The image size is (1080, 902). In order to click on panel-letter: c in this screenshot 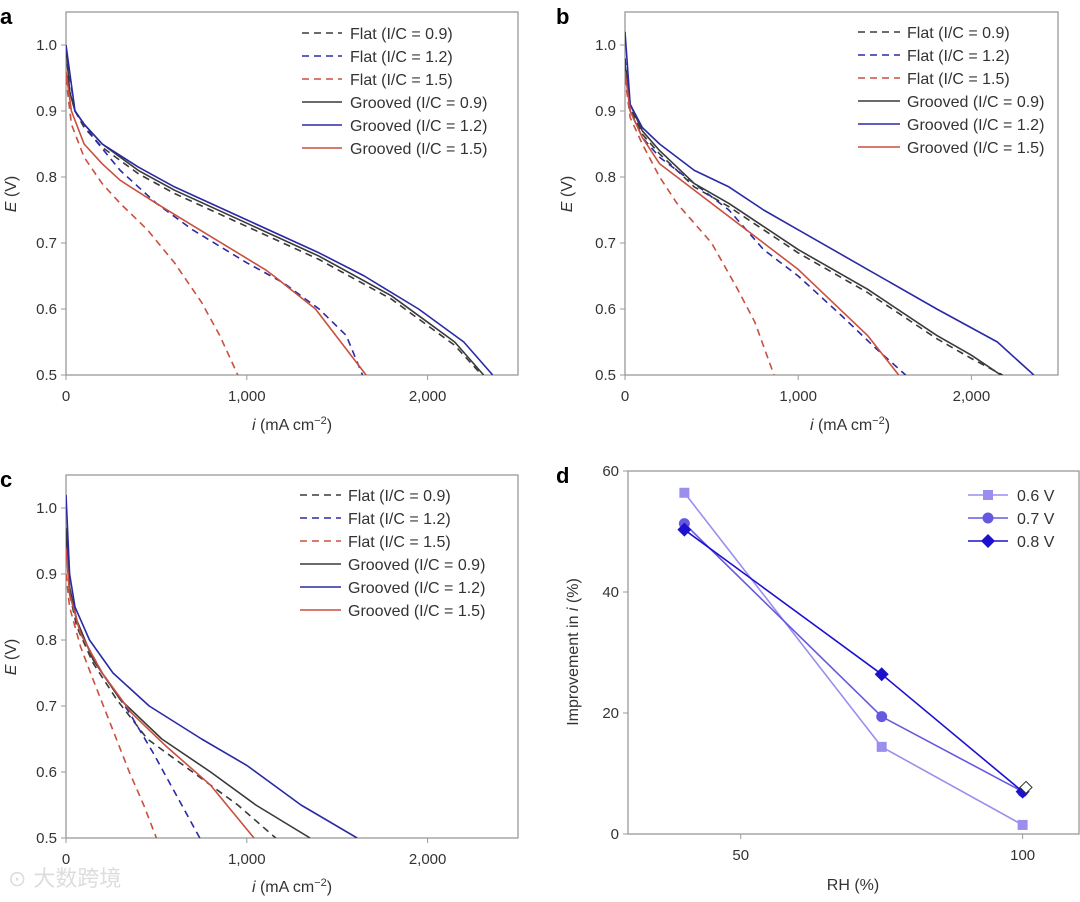, I will do `click(6, 479)`.